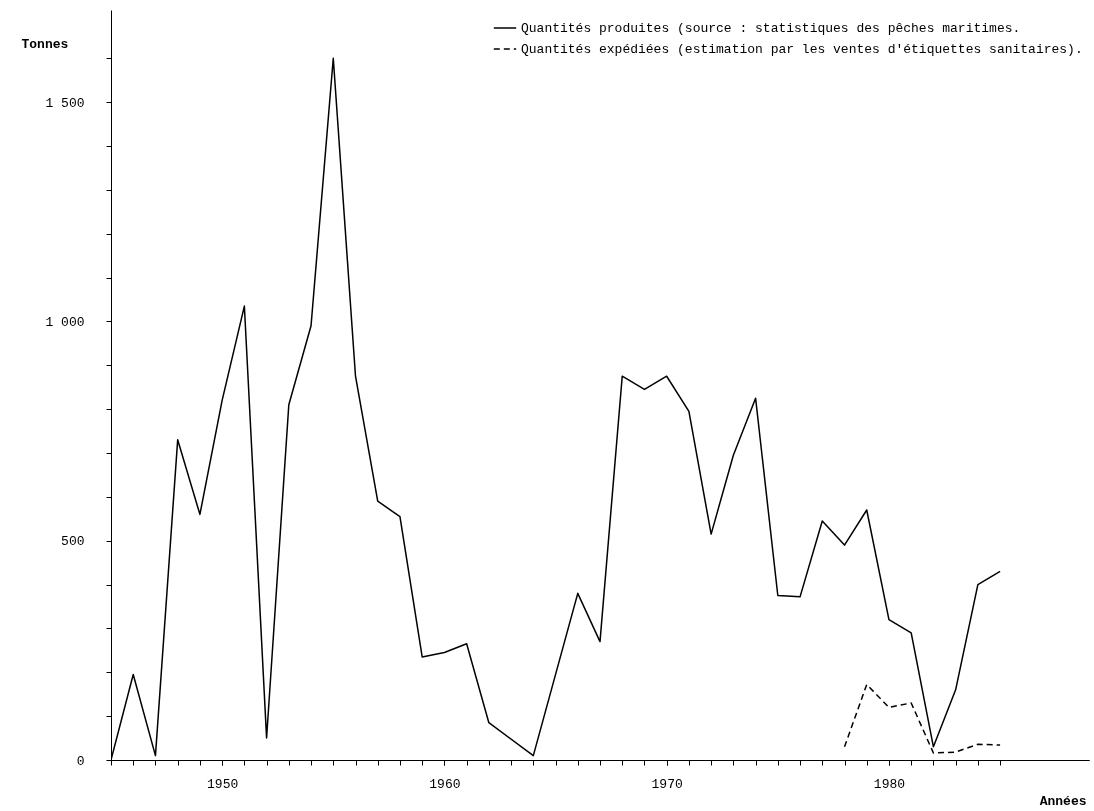 The height and width of the screenshot is (811, 1094). I want to click on y-tick-label: 500, so click(73, 542).